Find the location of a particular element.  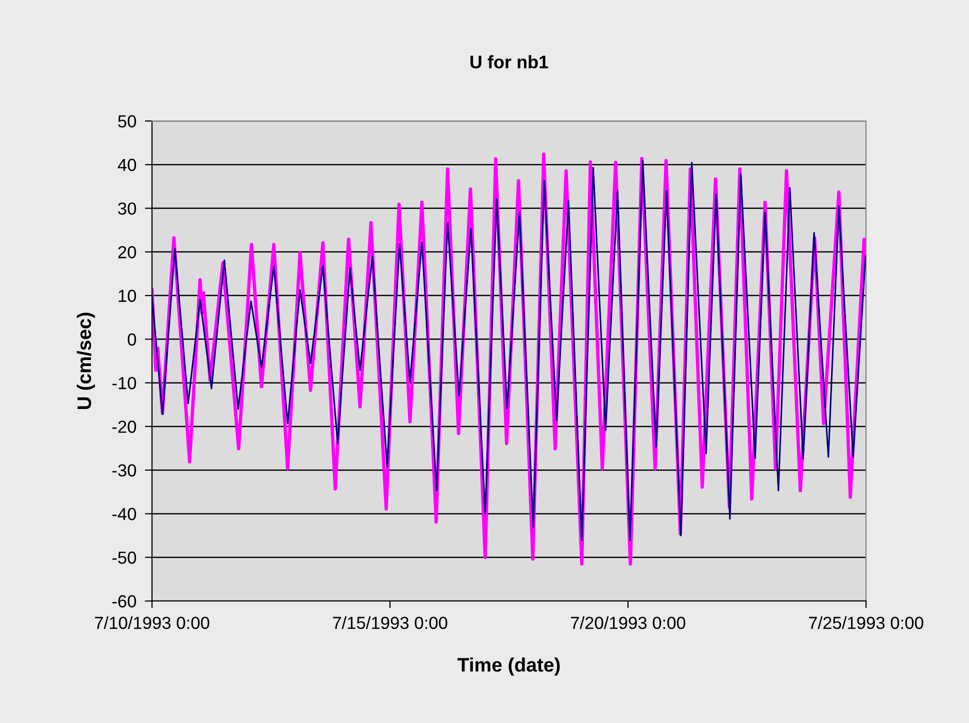

y-axis-title: U (cm/sec) is located at coordinates (85, 360).